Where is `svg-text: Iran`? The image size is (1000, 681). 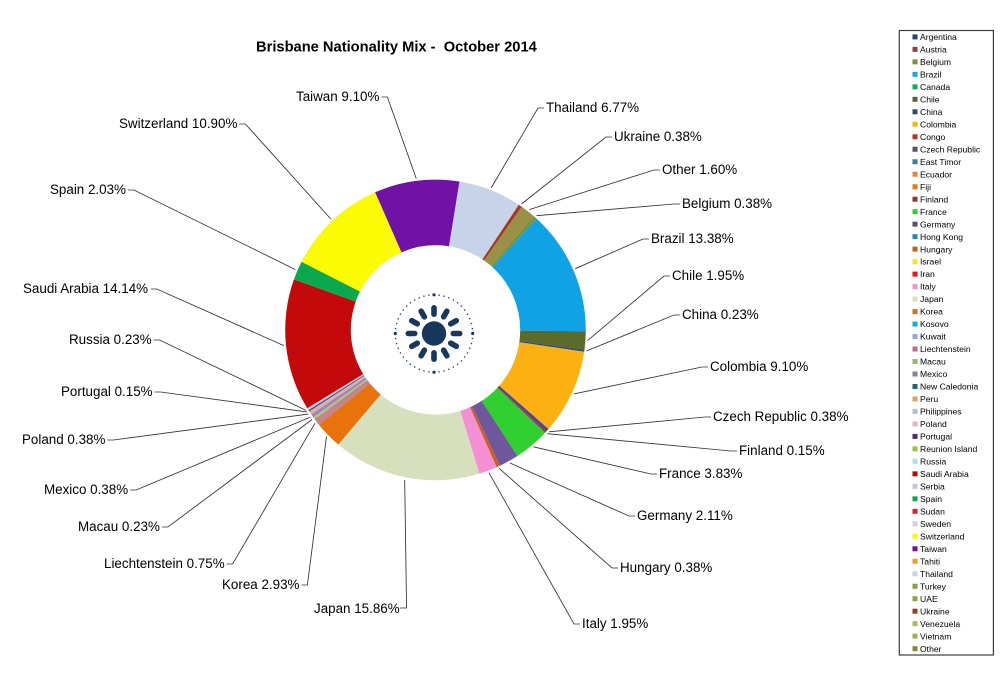 svg-text: Iran is located at coordinates (927, 274).